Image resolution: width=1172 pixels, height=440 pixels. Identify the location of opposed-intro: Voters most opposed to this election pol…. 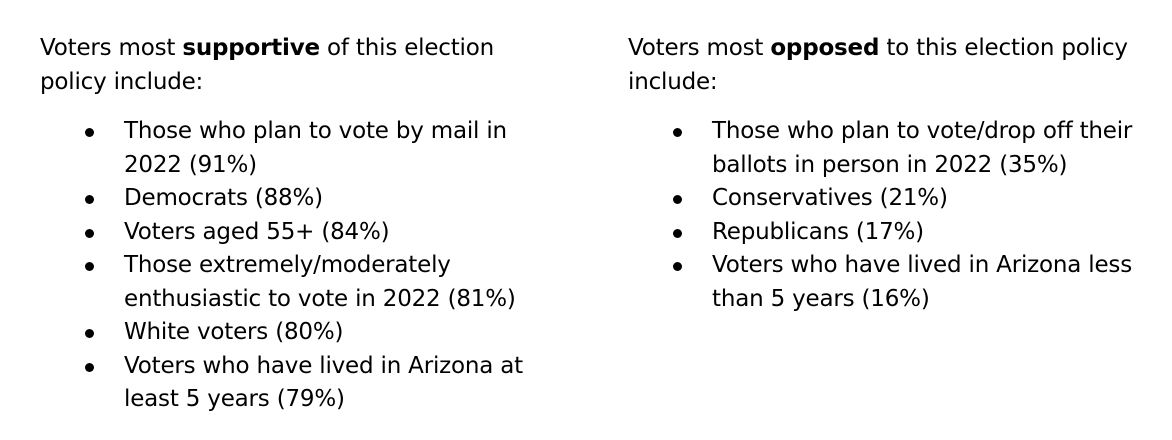
(893, 65).